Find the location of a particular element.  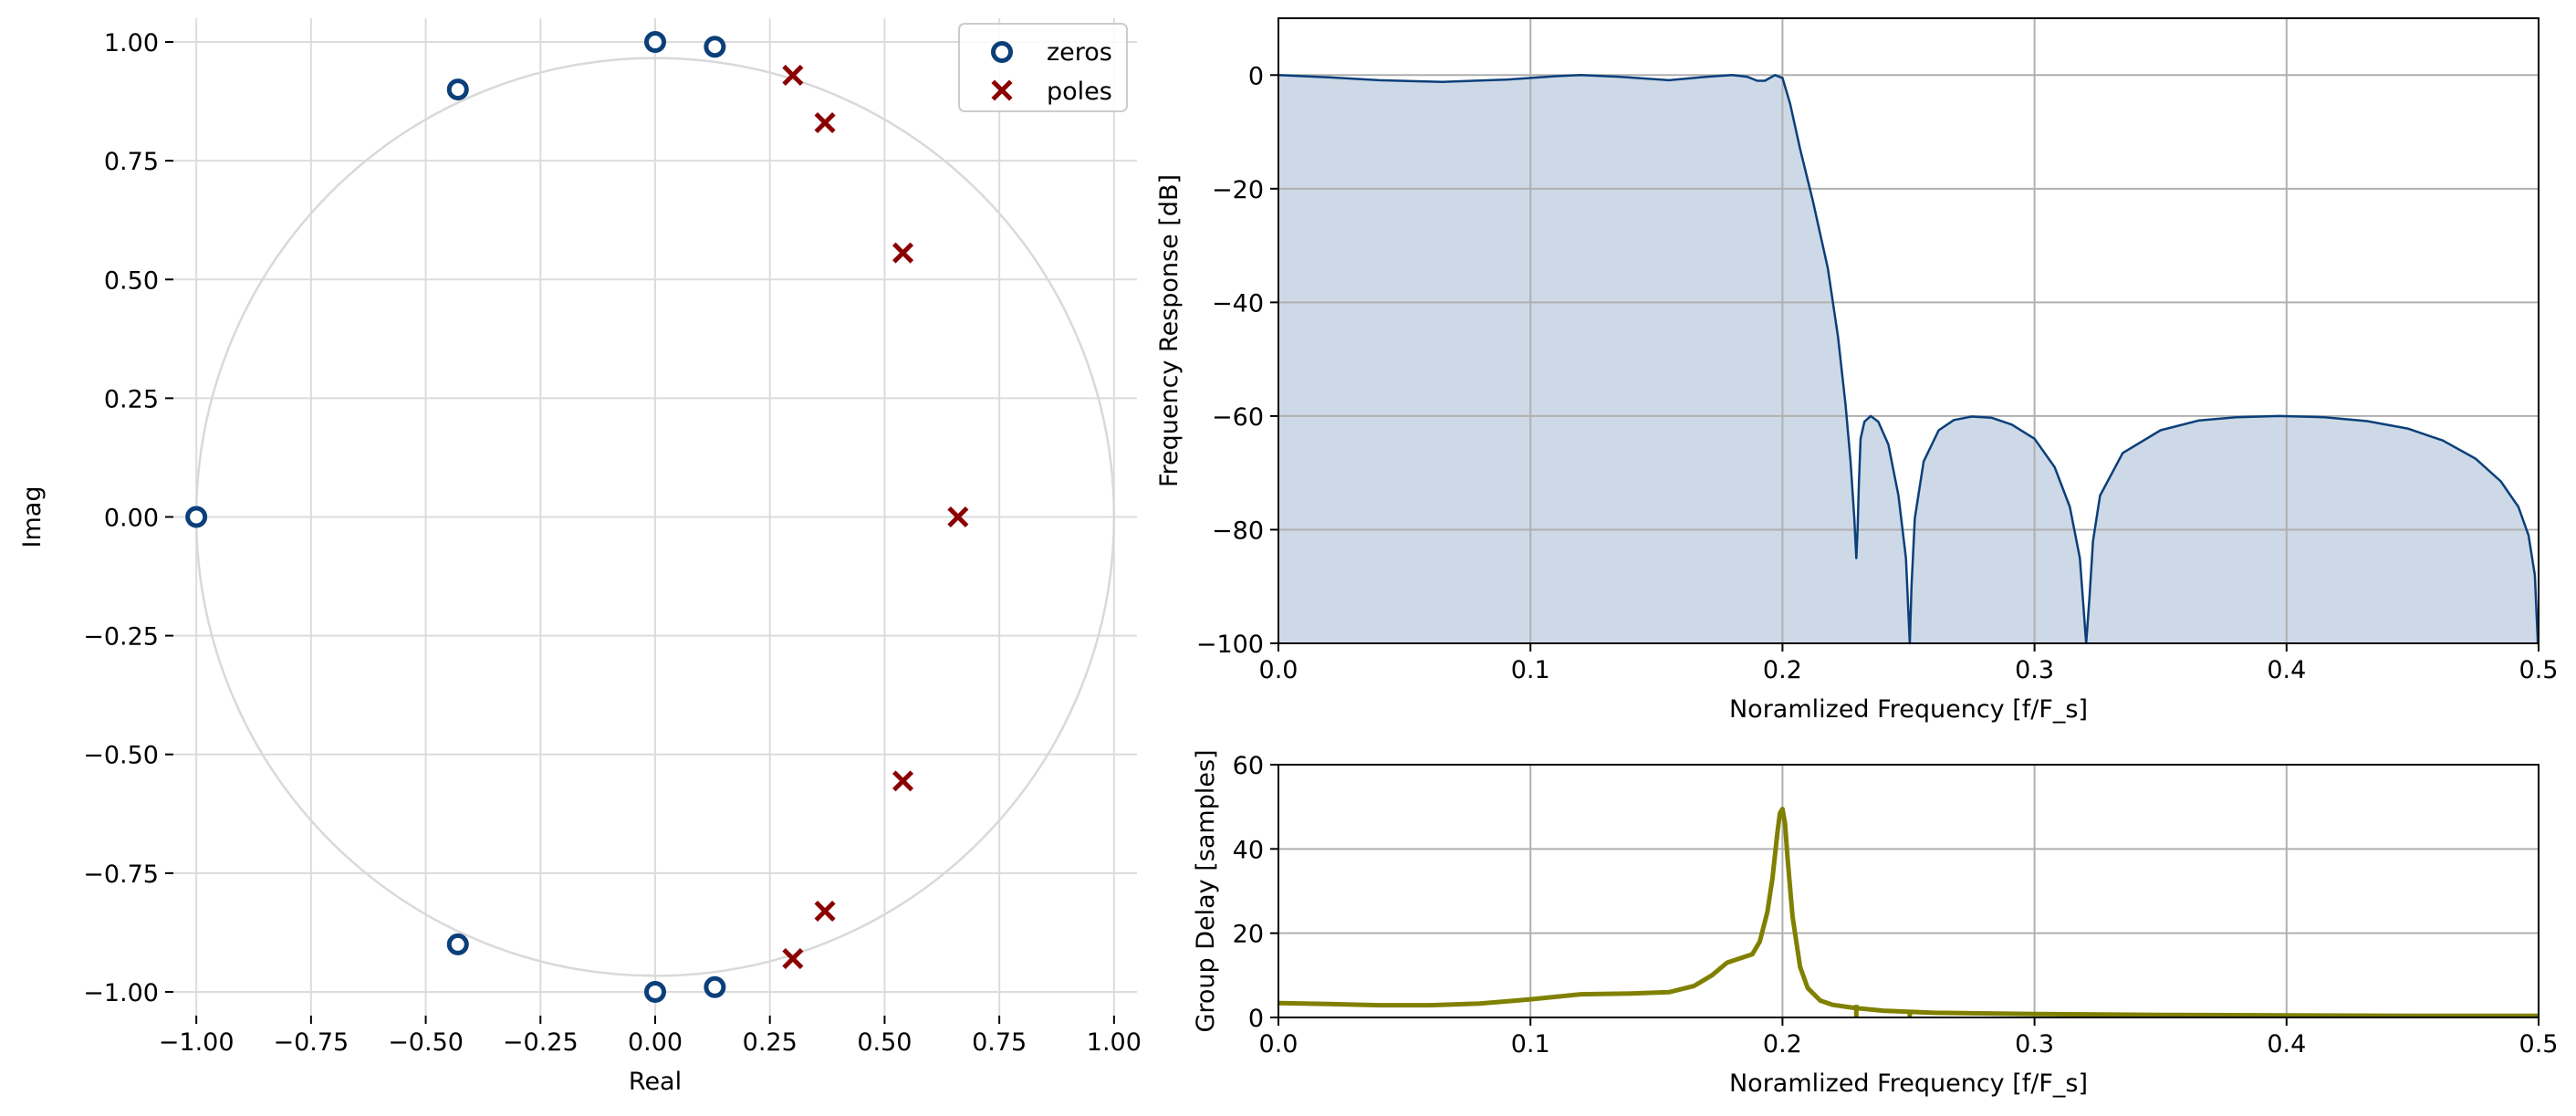

gd-y-tick-label: 0 is located at coordinates (1256, 1019).